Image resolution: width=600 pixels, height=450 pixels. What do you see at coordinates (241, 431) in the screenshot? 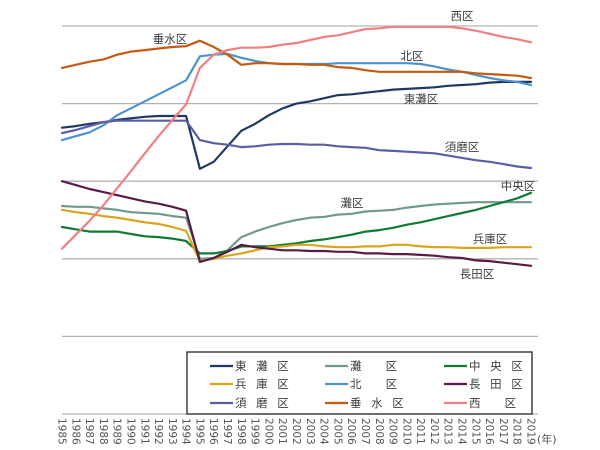
I see `x-tick-label: 1998` at bounding box center [241, 431].